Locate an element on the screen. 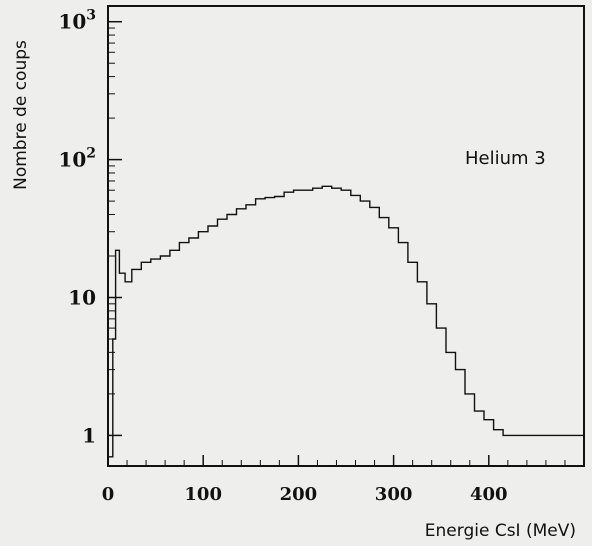 This screenshot has width=592, height=546. y-tick-exponent: 3 is located at coordinates (91, 16).